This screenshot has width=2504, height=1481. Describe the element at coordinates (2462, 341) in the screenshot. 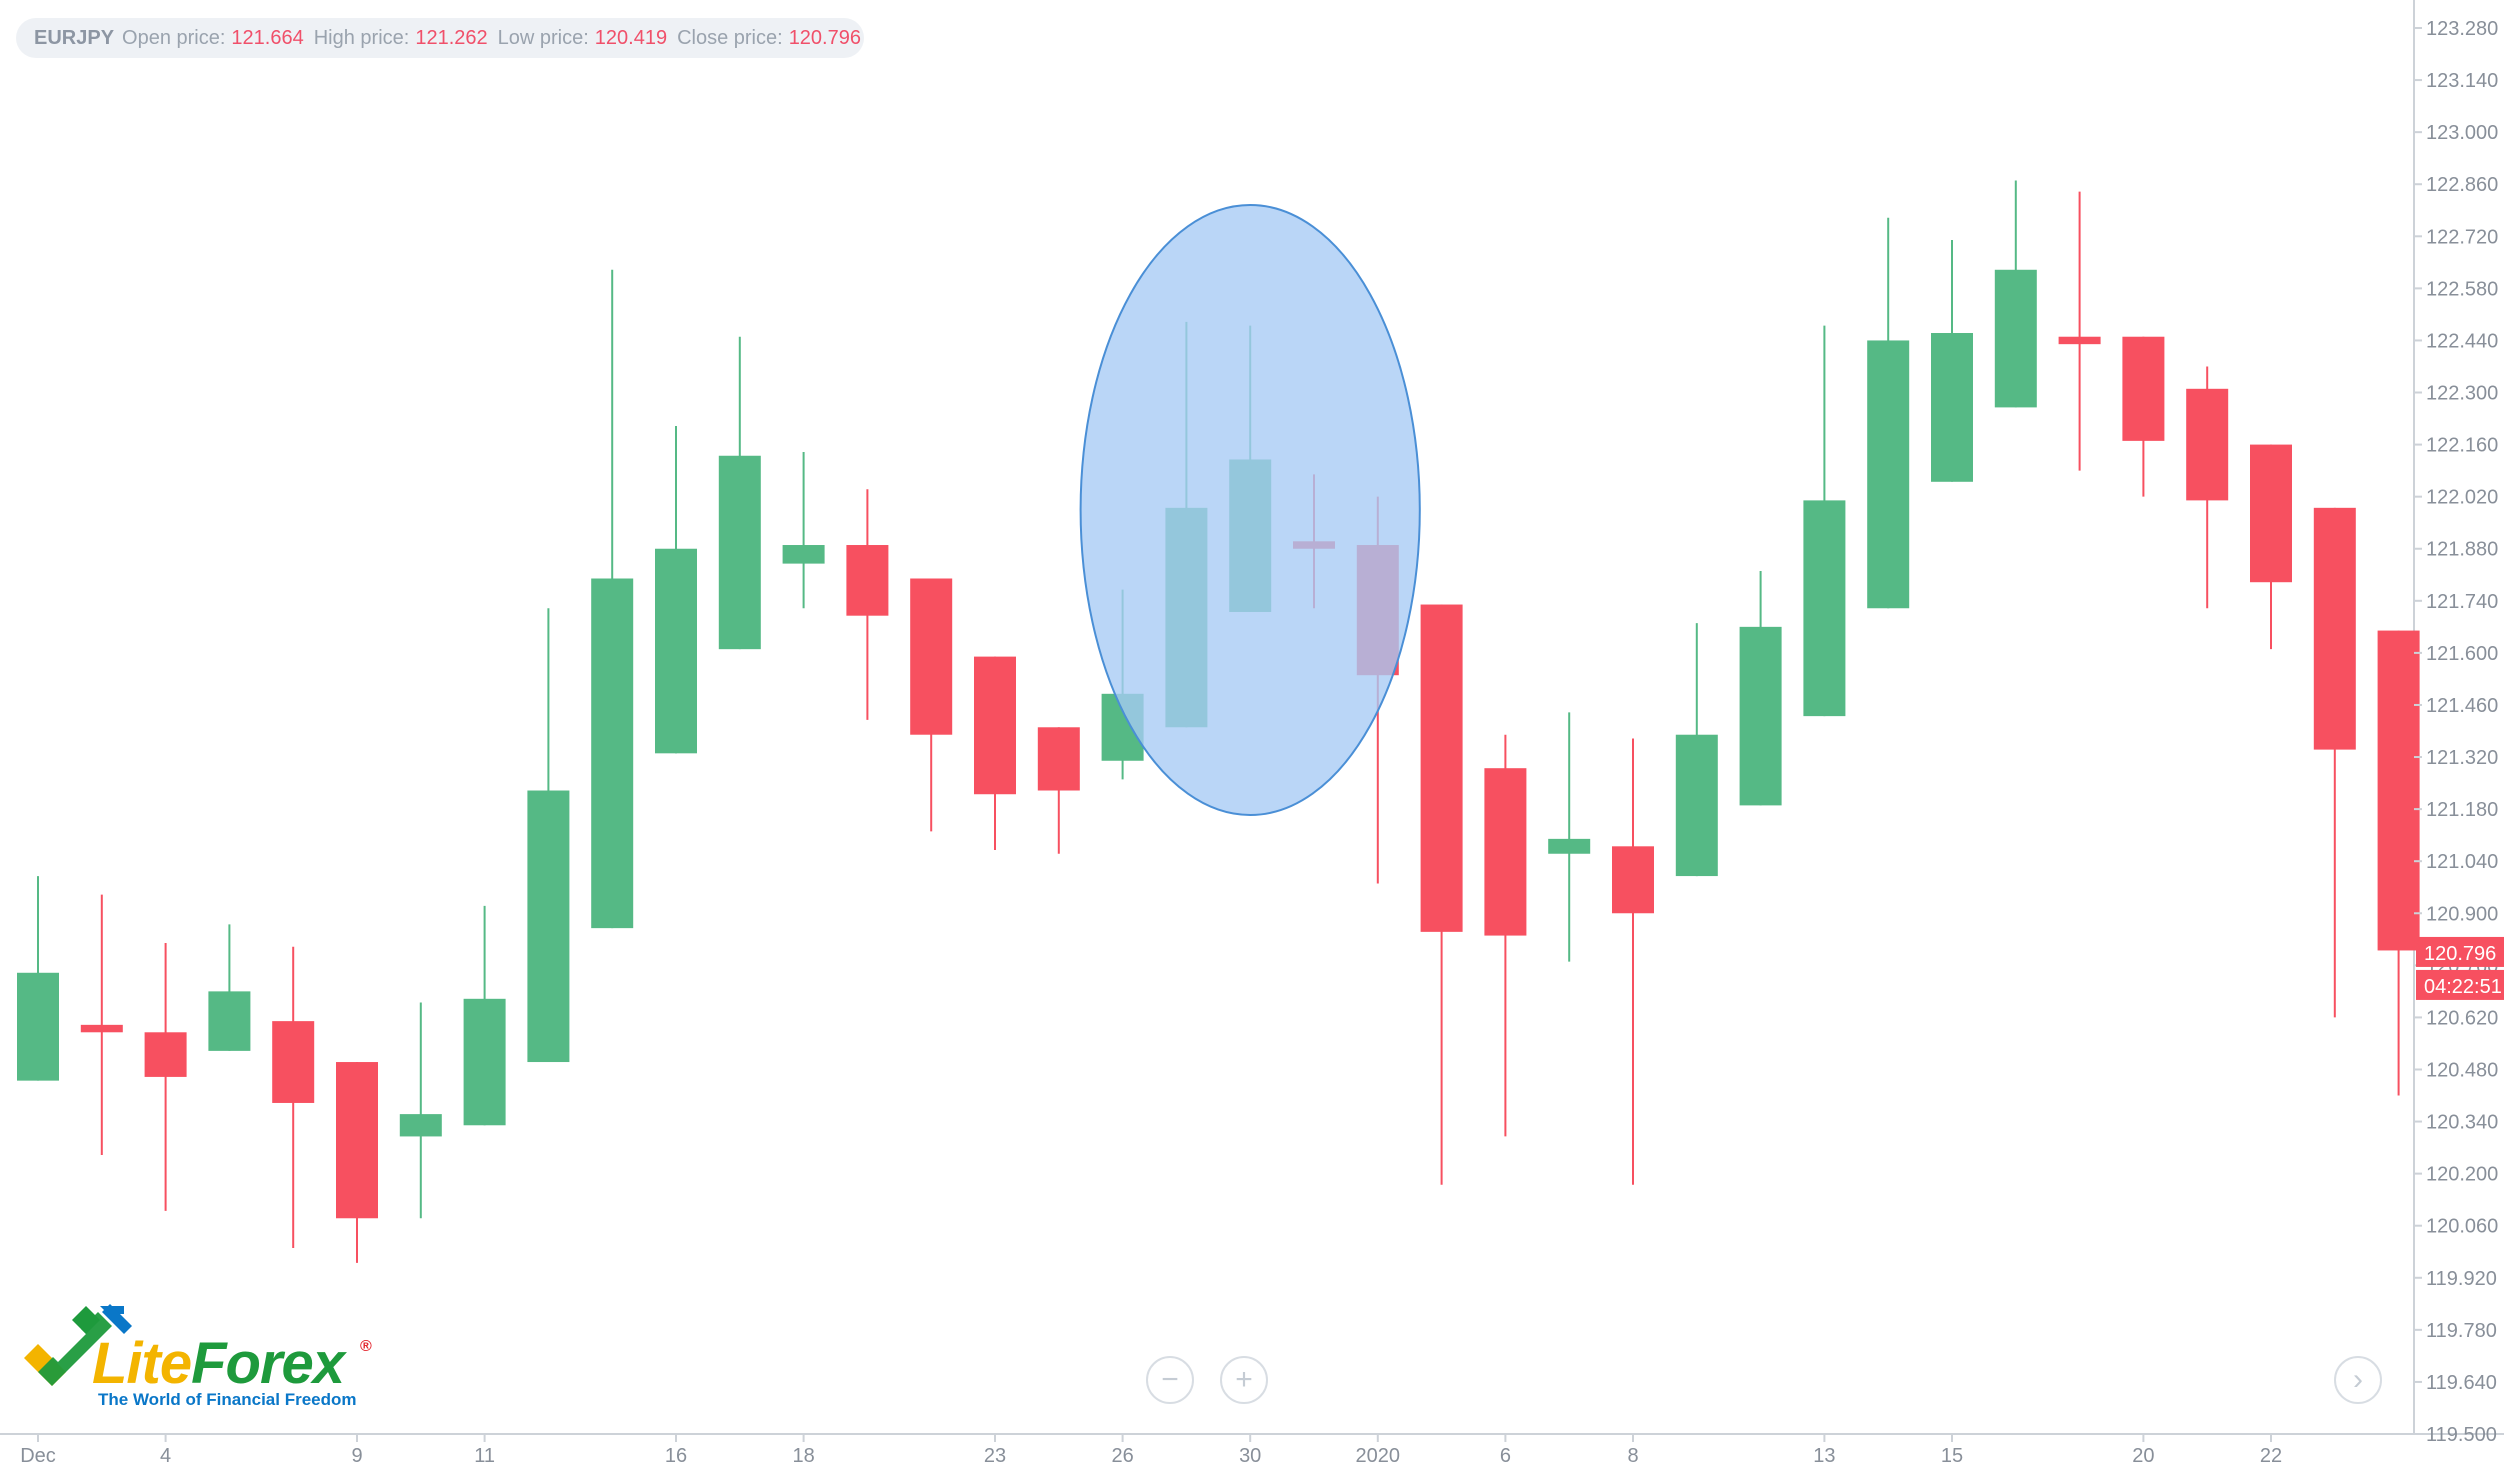

I see `y-tick-label: 122.440` at that location.